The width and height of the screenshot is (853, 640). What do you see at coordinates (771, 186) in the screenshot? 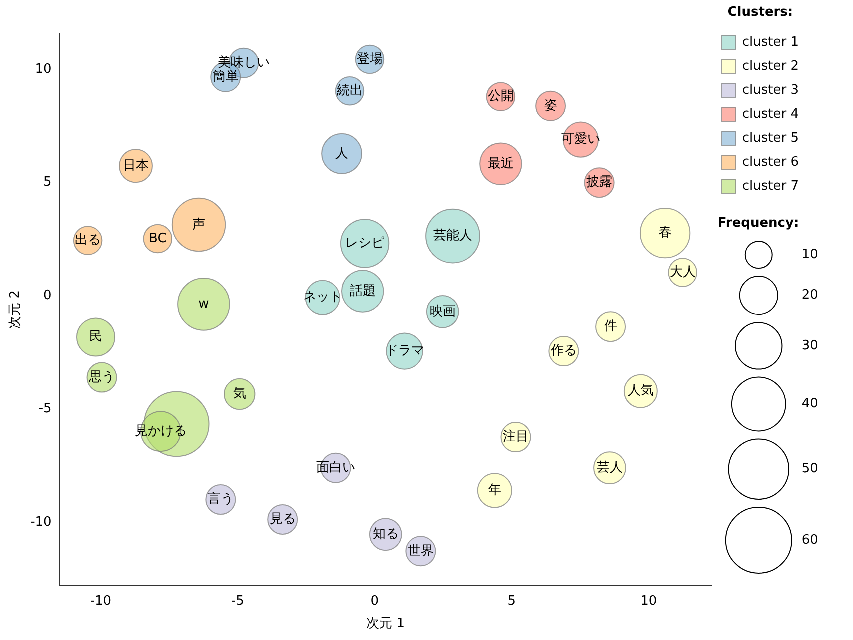
I see `legend-label: cluster 7` at bounding box center [771, 186].